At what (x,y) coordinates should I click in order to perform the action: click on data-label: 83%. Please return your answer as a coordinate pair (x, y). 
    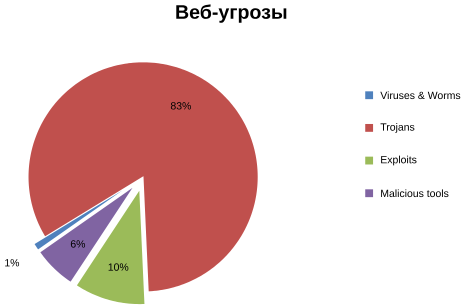
    Looking at the image, I should click on (180, 106).